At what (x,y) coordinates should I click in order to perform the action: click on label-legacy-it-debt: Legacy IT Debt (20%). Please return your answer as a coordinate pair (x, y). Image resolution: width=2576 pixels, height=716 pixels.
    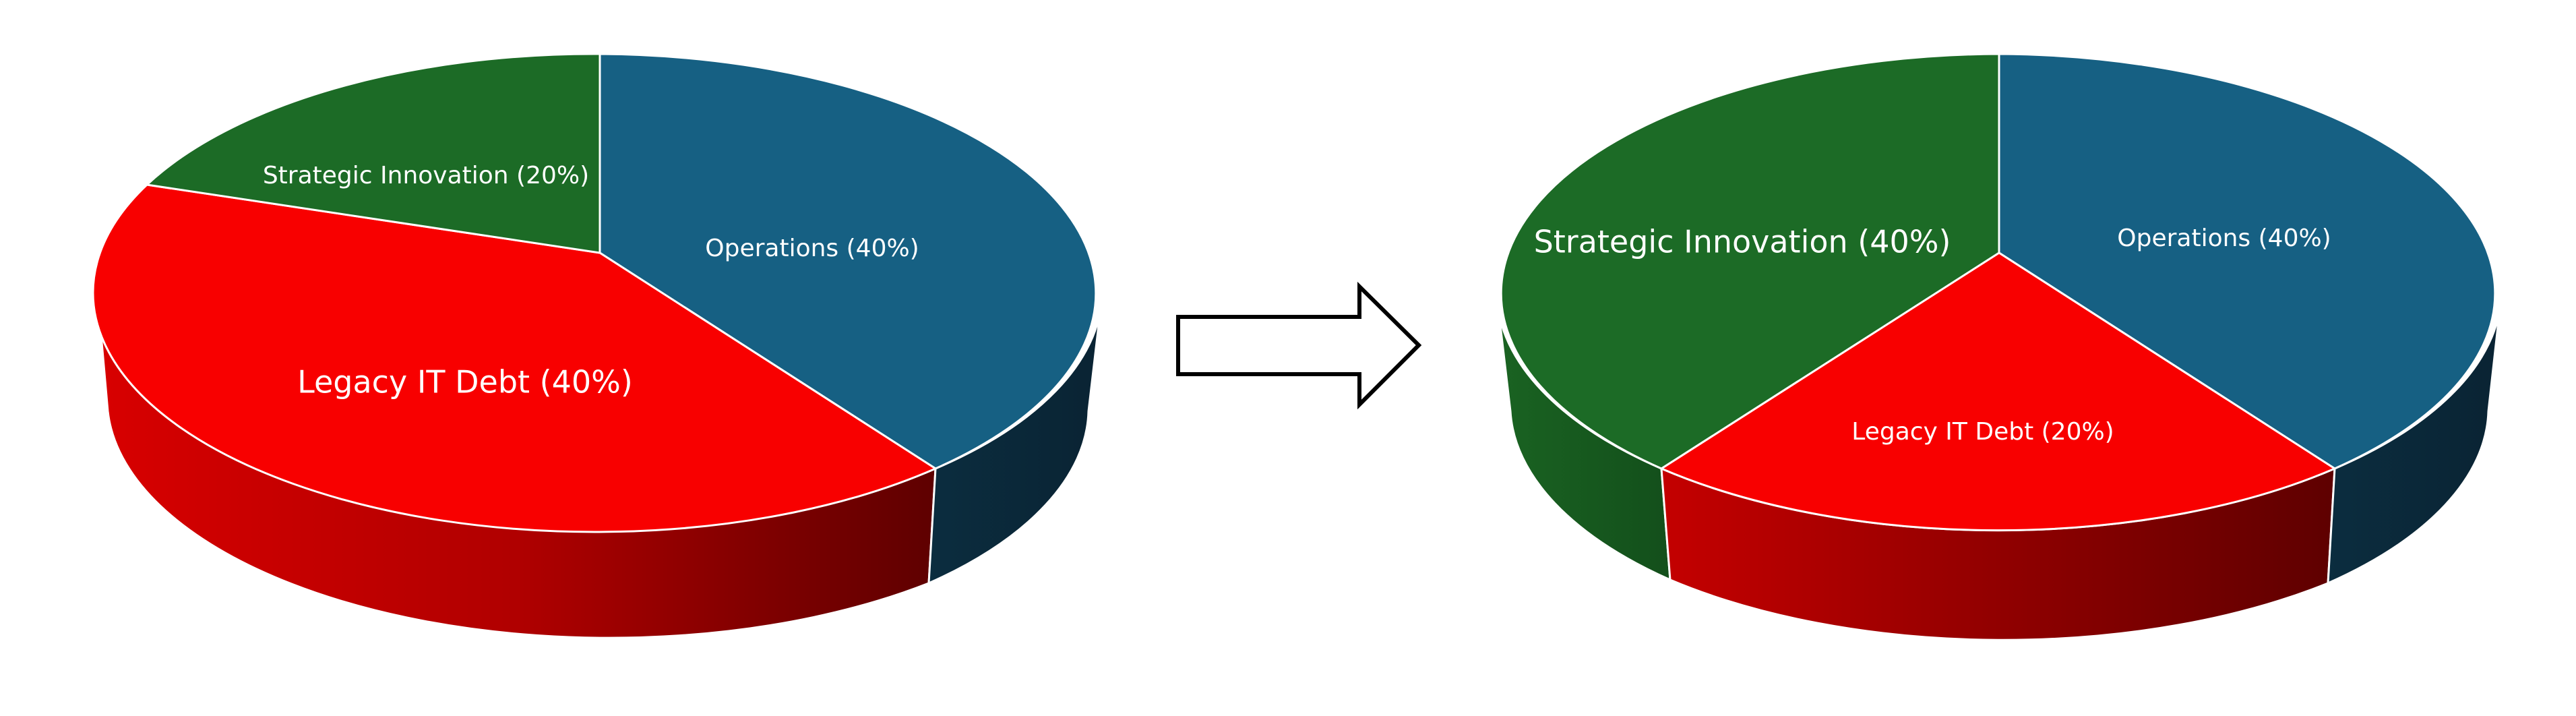
    Looking at the image, I should click on (1982, 432).